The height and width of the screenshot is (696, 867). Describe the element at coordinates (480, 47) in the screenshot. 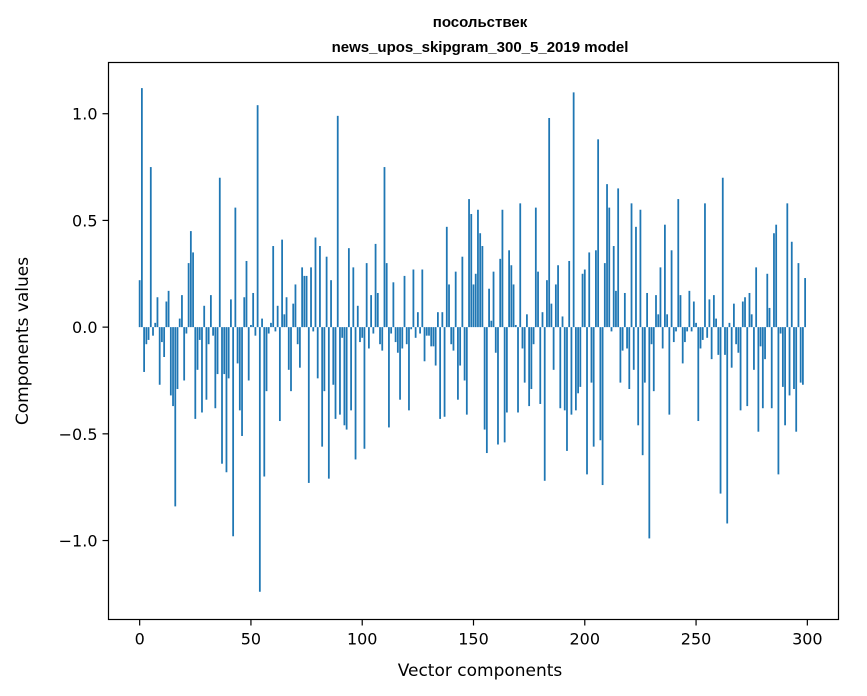

I see `chart-subtitle: news_upos_skipgram_300_5_2019 model` at that location.